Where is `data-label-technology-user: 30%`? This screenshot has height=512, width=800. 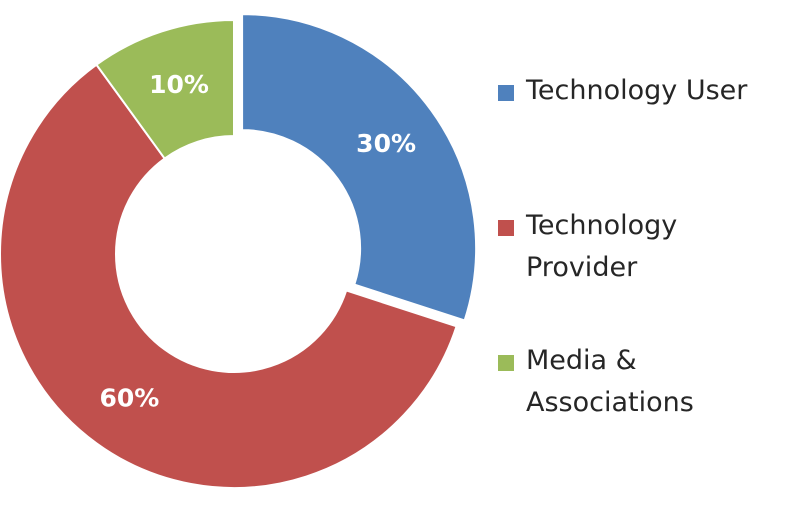
data-label-technology-user: 30% is located at coordinates (386, 143).